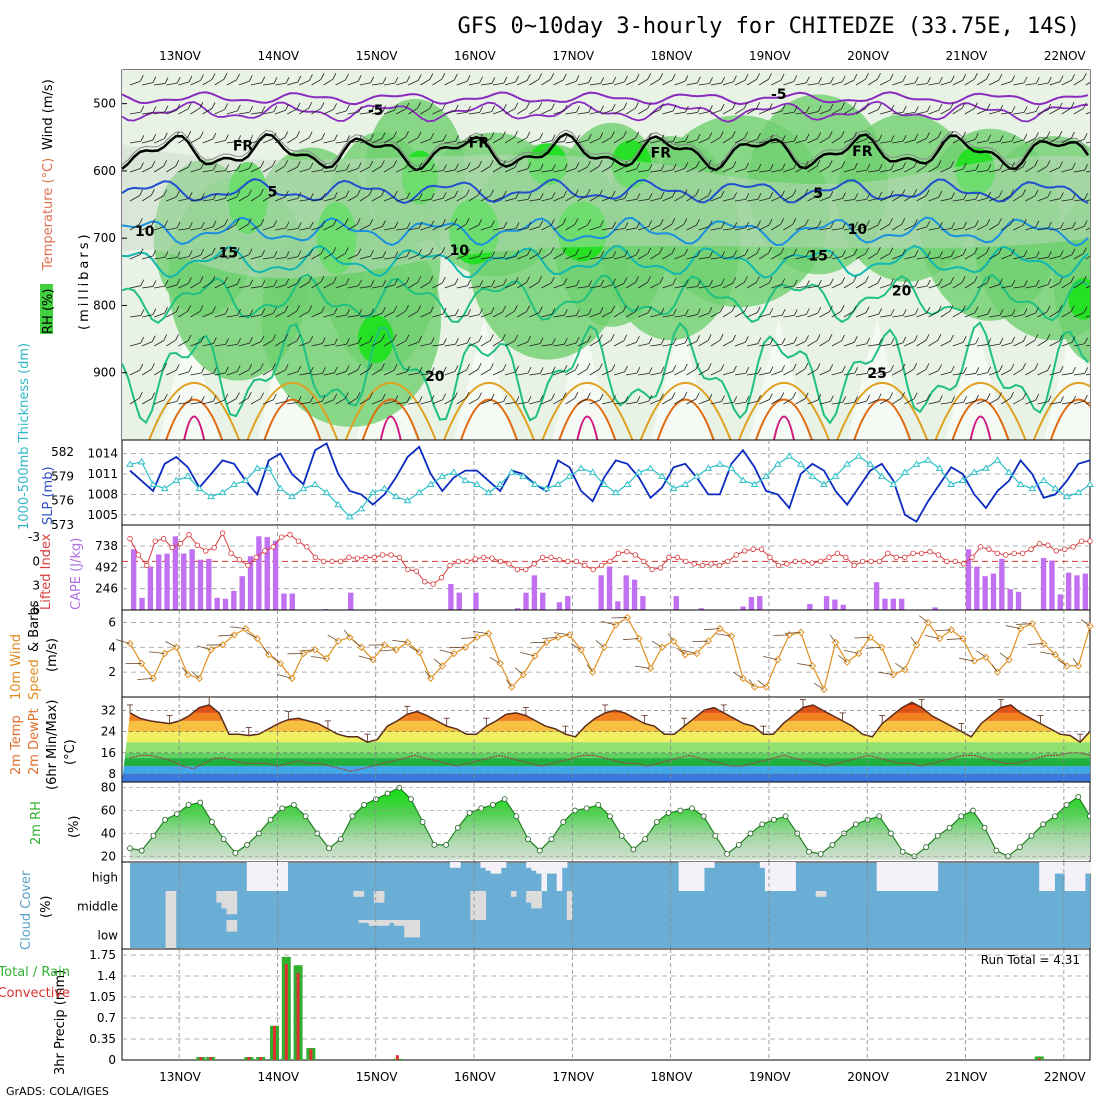  I want to click on precip-conv-bar, so click(211, 1058).